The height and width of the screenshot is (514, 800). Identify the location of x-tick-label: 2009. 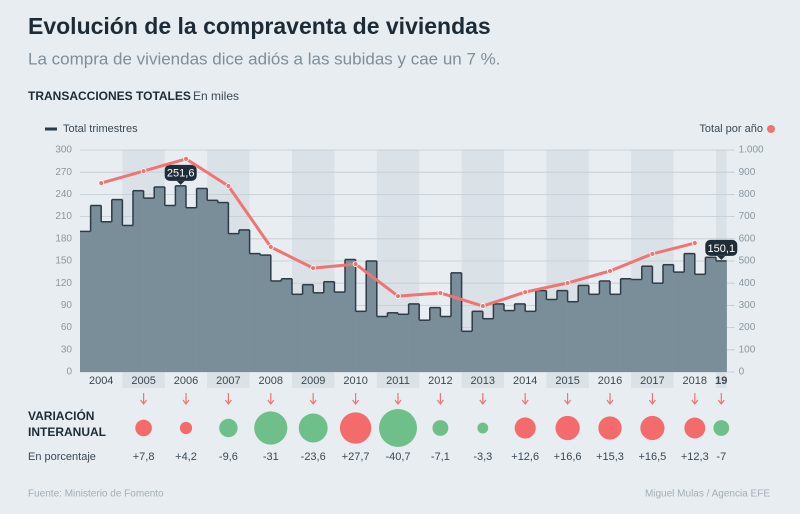
(313, 381).